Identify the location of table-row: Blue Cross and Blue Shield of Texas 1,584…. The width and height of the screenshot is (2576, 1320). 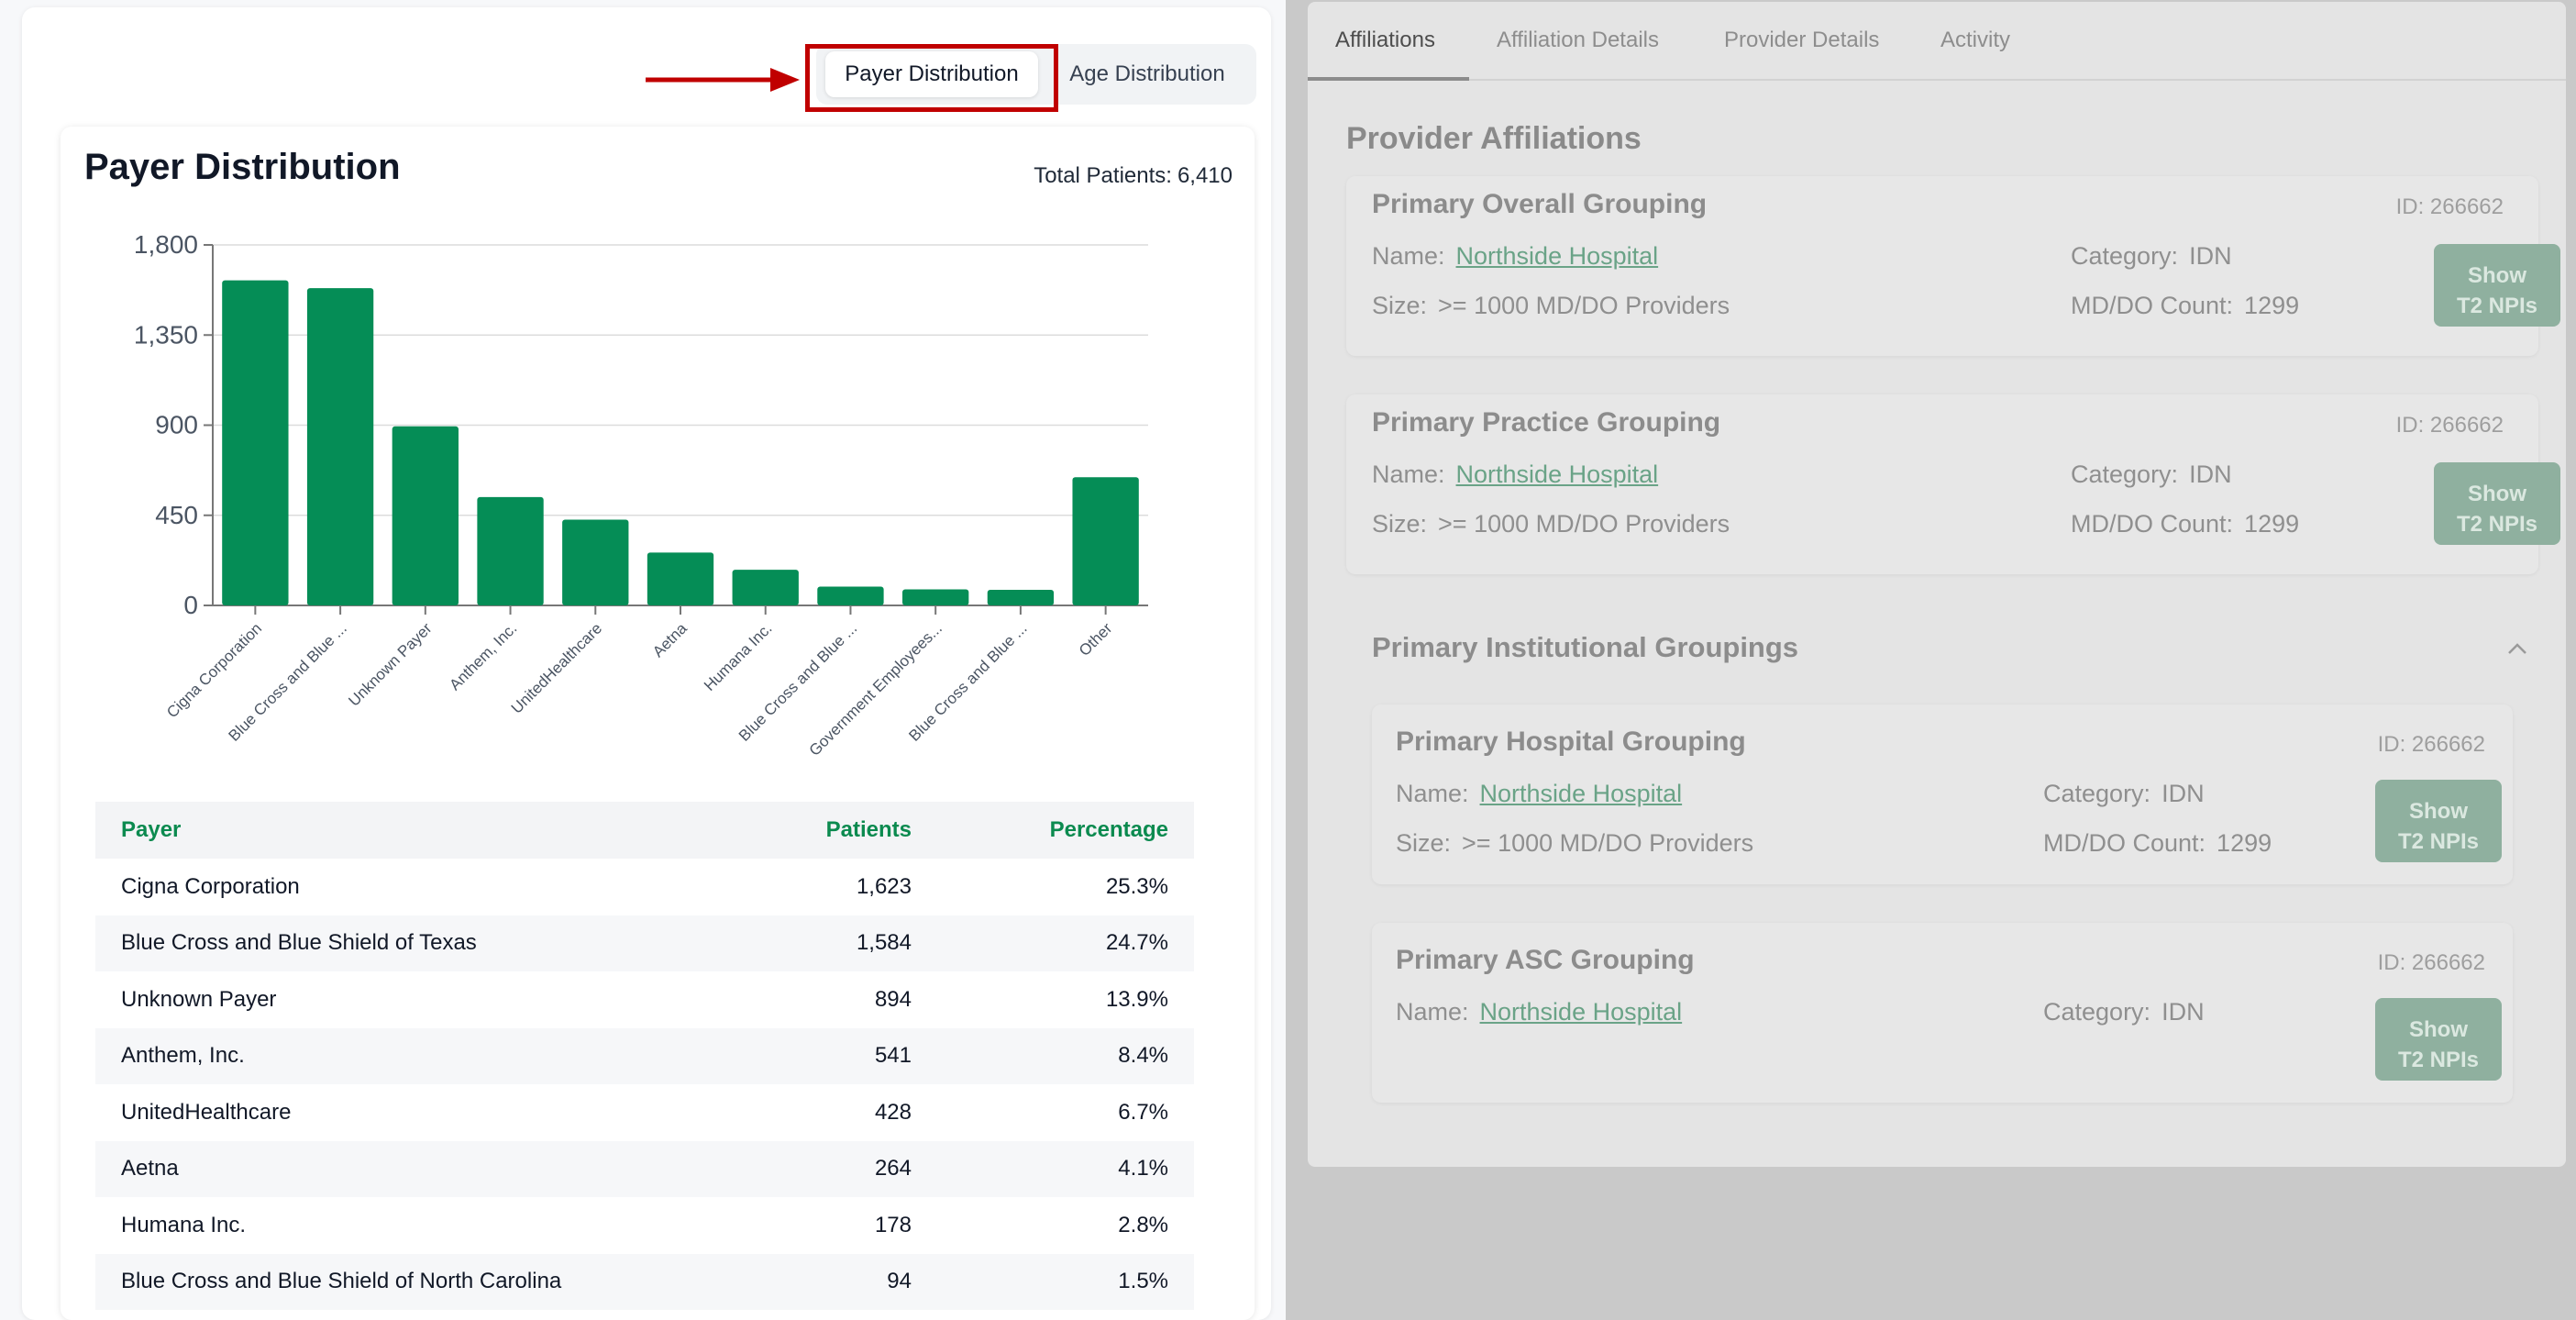
(644, 943).